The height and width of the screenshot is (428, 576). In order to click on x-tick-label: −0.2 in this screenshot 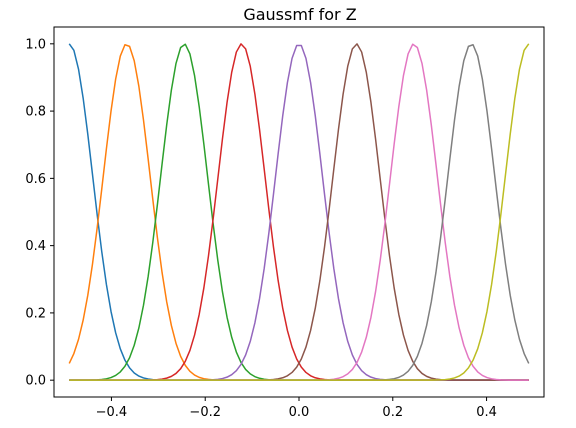, I will do `click(205, 412)`.